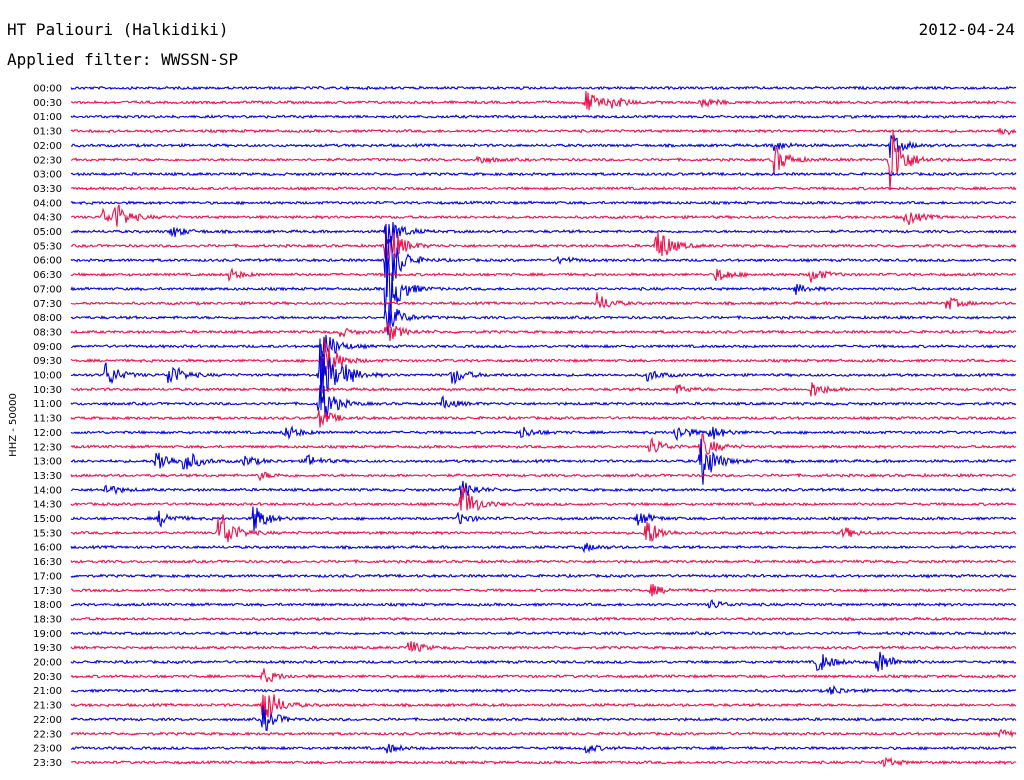 Image resolution: width=1024 pixels, height=780 pixels. Describe the element at coordinates (47, 562) in the screenshot. I see `tick-label: 16:30` at that location.